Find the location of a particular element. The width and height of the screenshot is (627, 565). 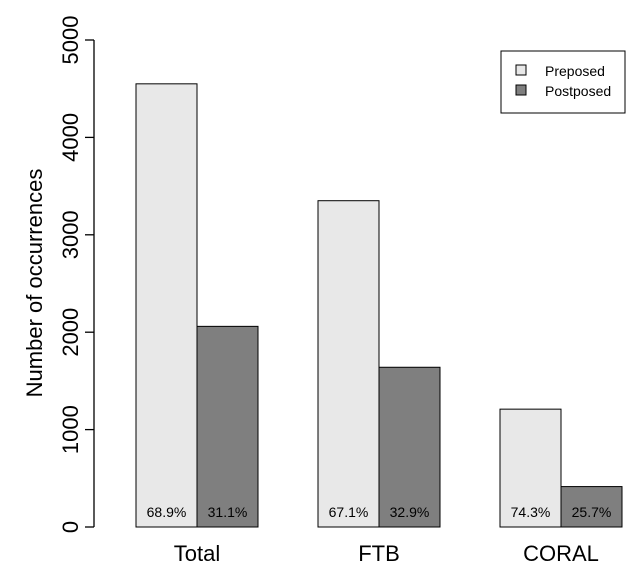

legend-swatch-postposed is located at coordinates (521, 90).